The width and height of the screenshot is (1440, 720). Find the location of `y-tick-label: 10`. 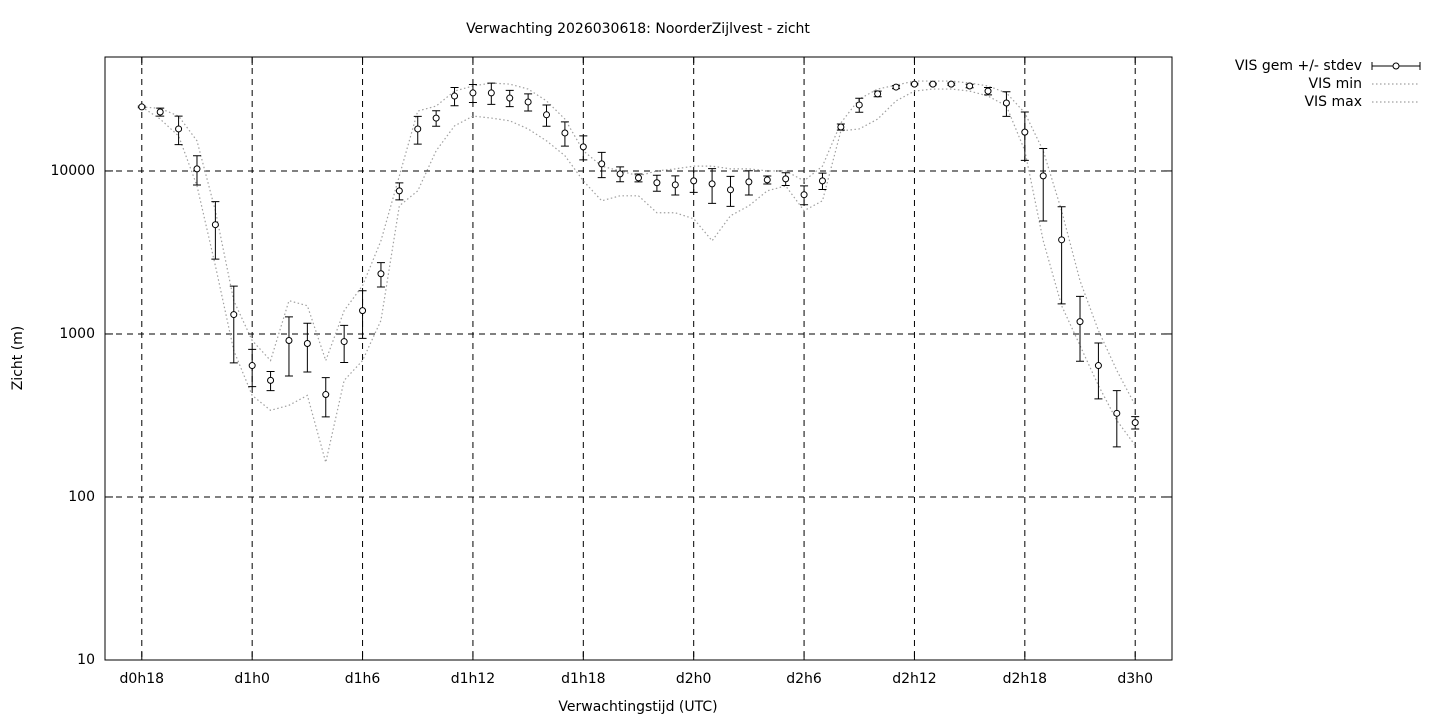

y-tick-label: 10 is located at coordinates (86, 660).